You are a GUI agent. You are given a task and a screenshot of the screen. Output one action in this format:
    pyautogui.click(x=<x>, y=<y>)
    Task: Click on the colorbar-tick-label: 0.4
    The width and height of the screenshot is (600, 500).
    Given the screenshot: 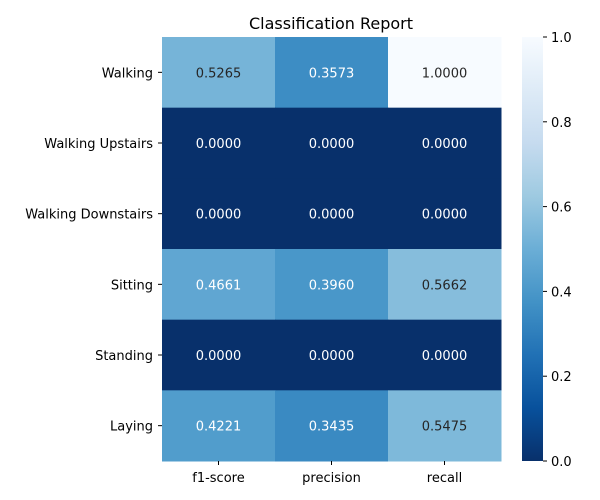 What is the action you would take?
    pyautogui.click(x=561, y=292)
    